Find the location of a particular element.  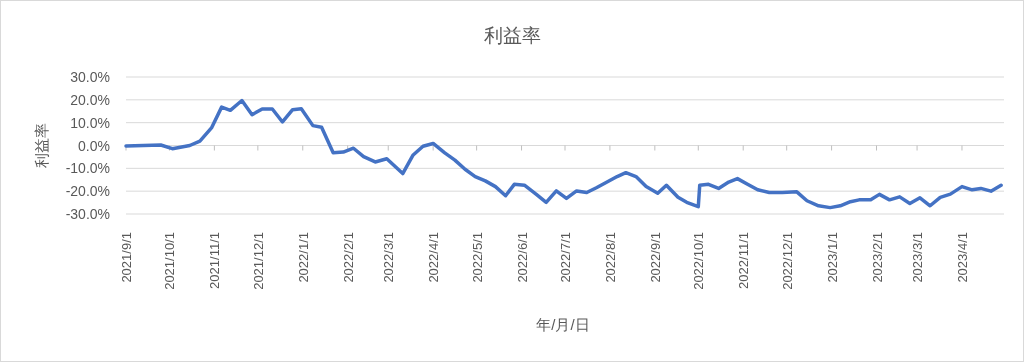

x-tick-label: 2021/12/1 is located at coordinates (258, 261).